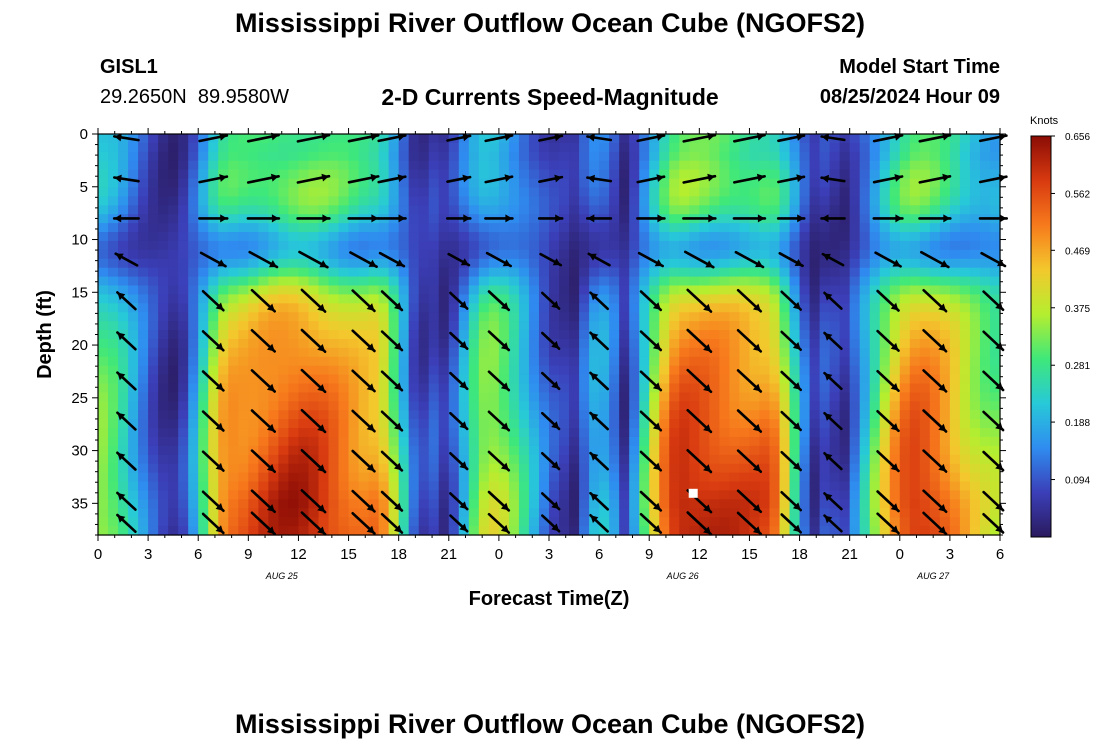 The width and height of the screenshot is (1100, 750). What do you see at coordinates (933, 576) in the screenshot?
I see `day-label: AUG 27` at bounding box center [933, 576].